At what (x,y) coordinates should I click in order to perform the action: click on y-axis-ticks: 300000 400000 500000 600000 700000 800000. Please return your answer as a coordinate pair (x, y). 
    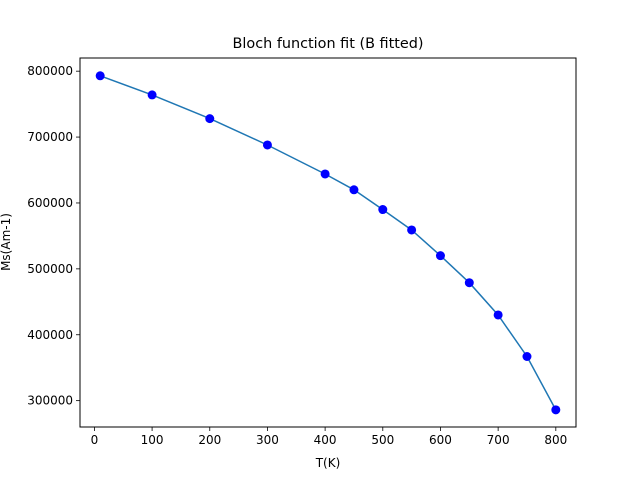
    Looking at the image, I should click on (53, 236).